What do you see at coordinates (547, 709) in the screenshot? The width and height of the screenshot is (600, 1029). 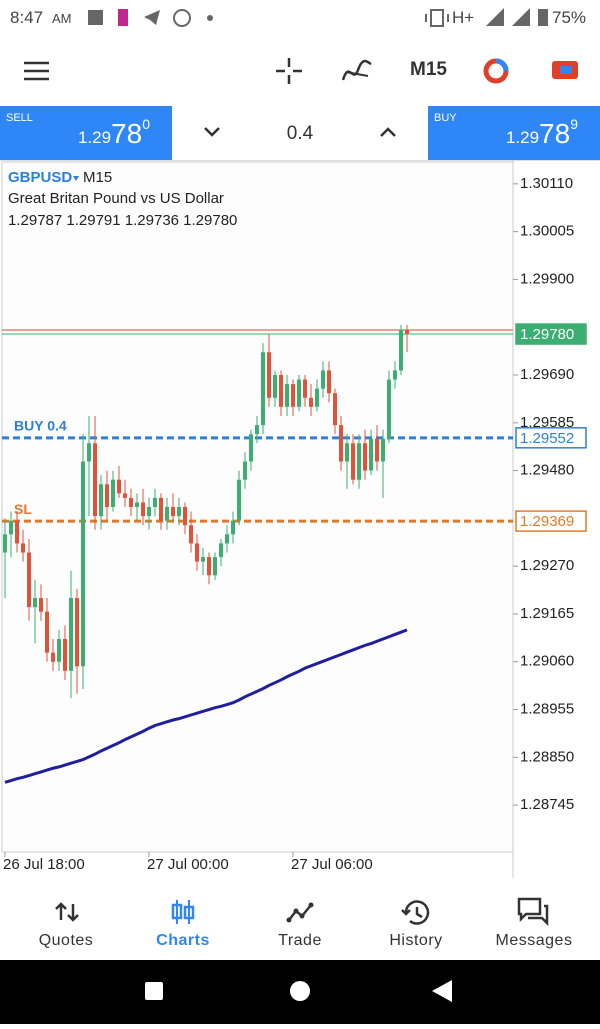 I see `y-tick-label: 1.28955` at bounding box center [547, 709].